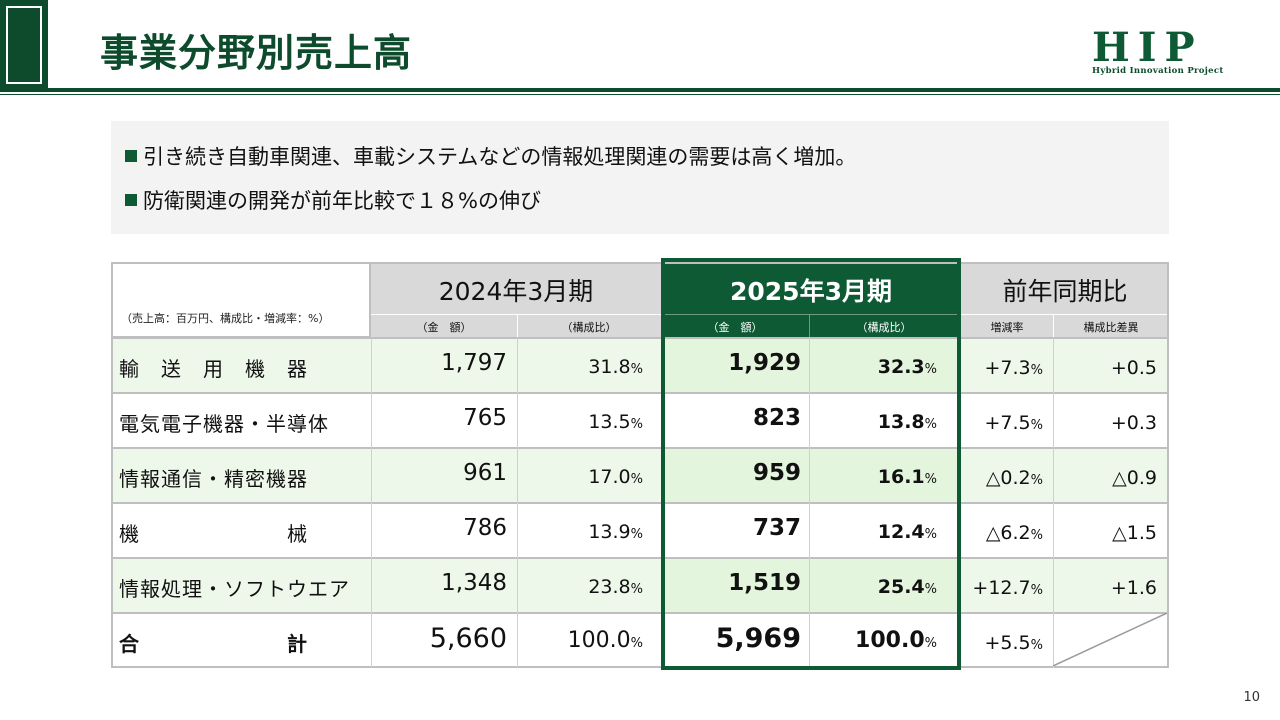 This screenshot has width=1280, height=720. Describe the element at coordinates (213, 534) in the screenshot. I see `row-label: 機 械` at that location.